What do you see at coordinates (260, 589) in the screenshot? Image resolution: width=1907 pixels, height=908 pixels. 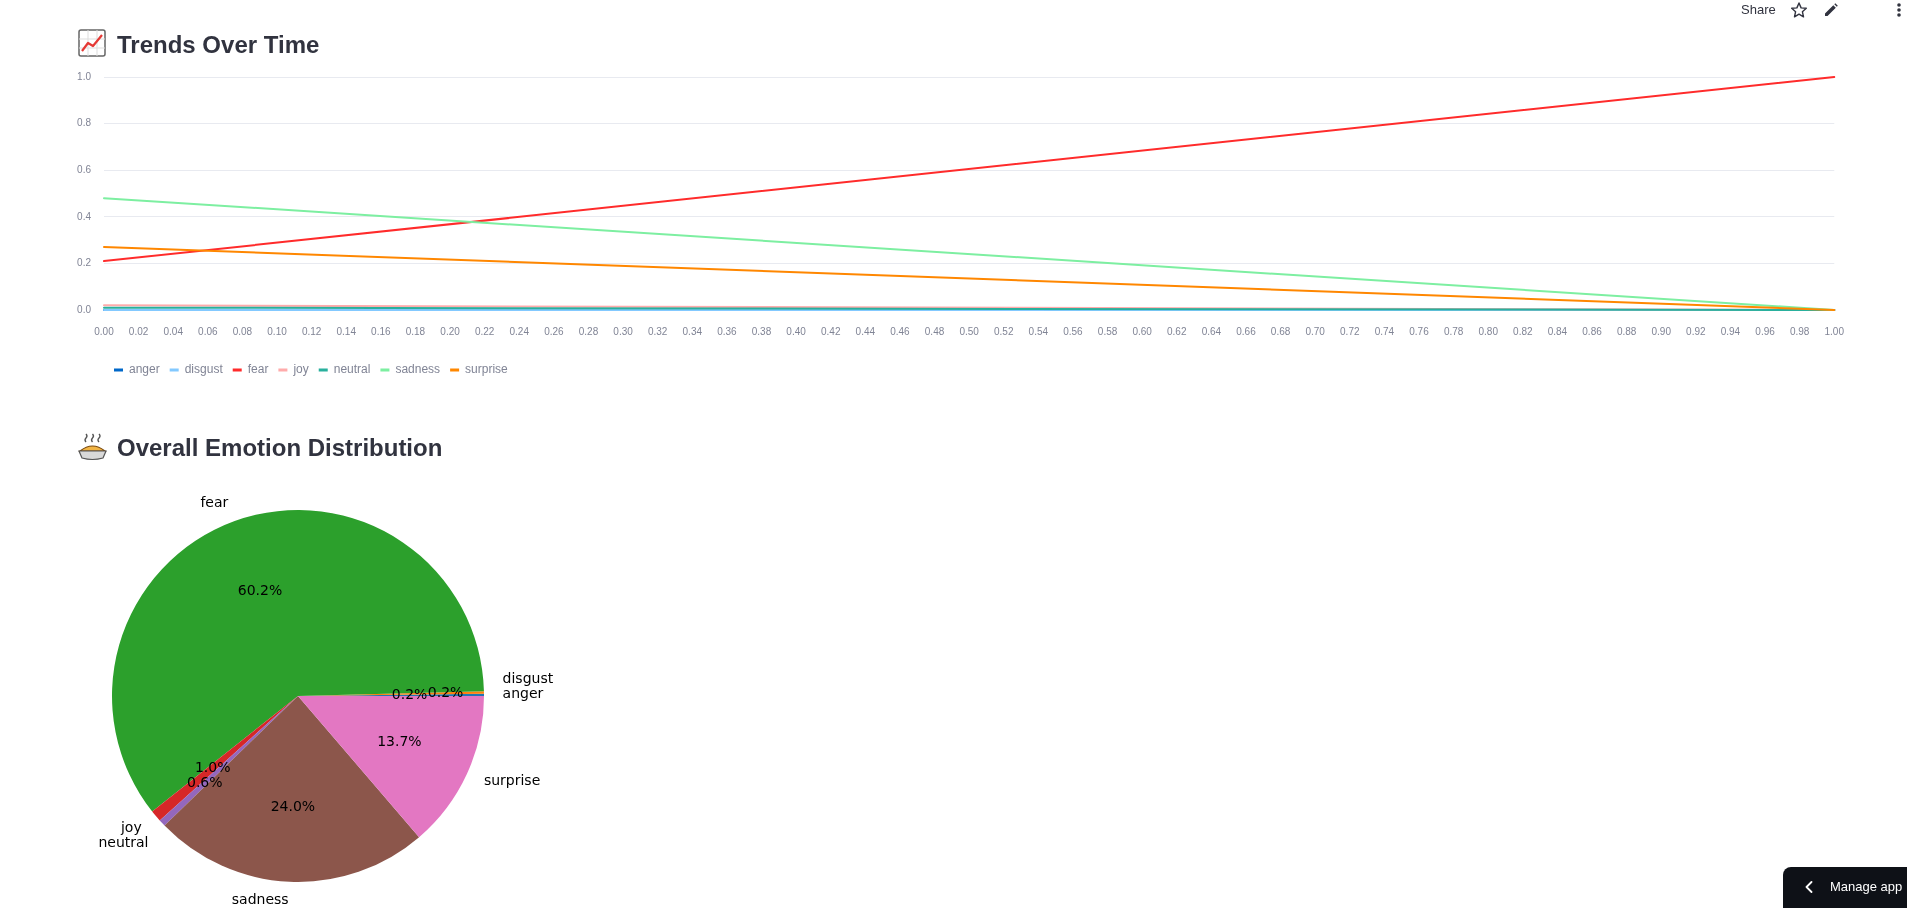 I see `data-label: 60.2%` at bounding box center [260, 589].